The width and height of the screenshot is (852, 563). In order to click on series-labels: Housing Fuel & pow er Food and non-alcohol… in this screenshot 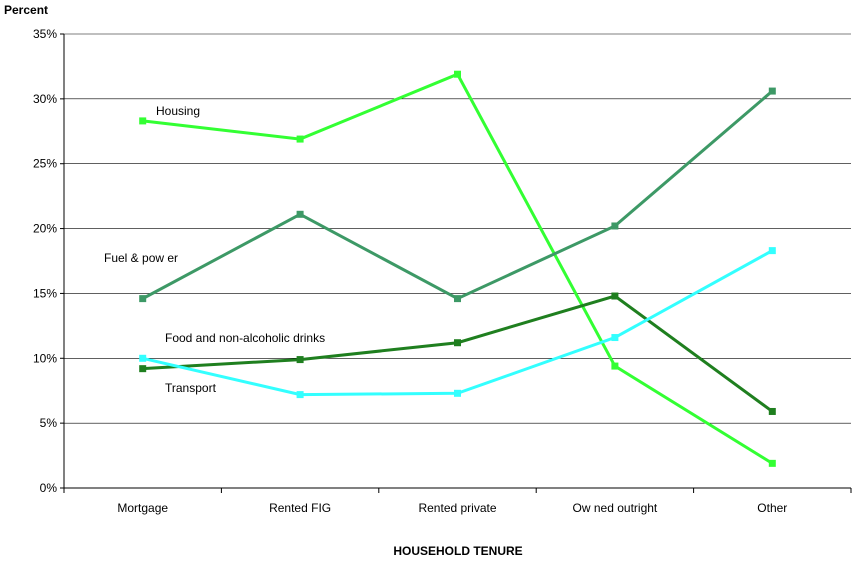, I will do `click(214, 249)`.